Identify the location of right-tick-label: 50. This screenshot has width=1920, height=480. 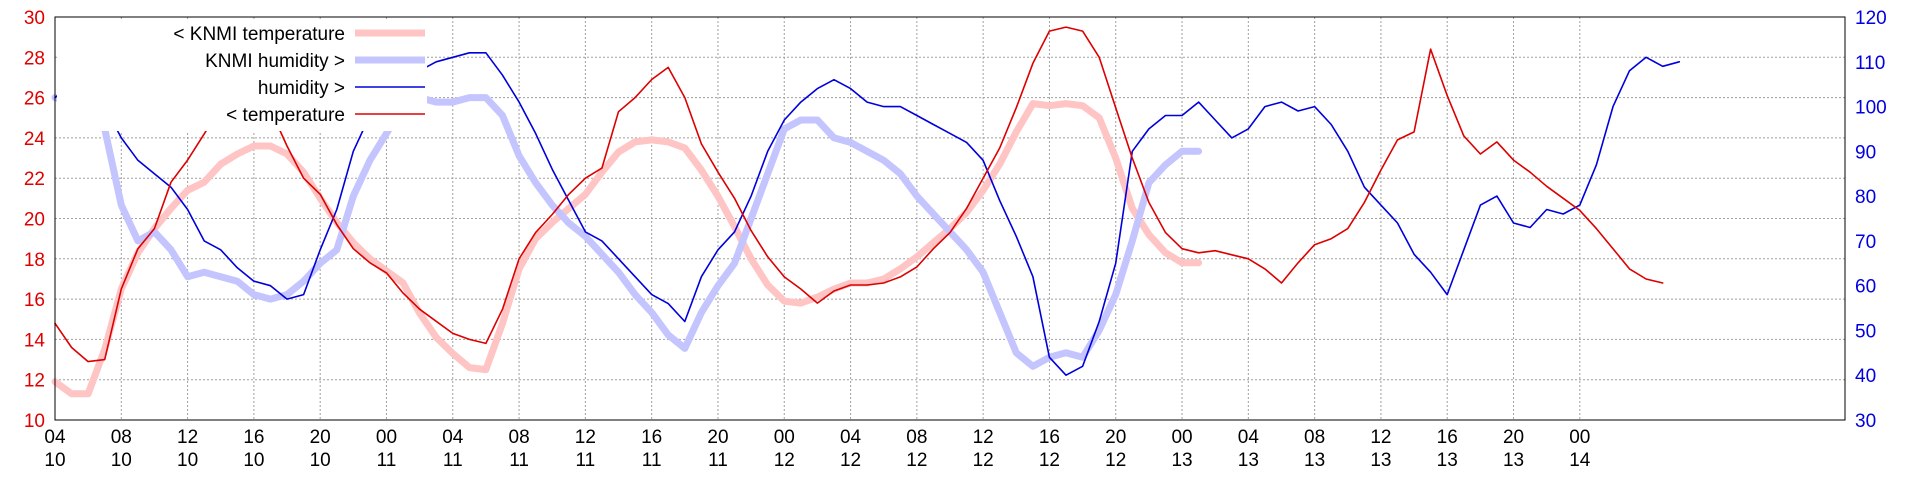
(1865, 331).